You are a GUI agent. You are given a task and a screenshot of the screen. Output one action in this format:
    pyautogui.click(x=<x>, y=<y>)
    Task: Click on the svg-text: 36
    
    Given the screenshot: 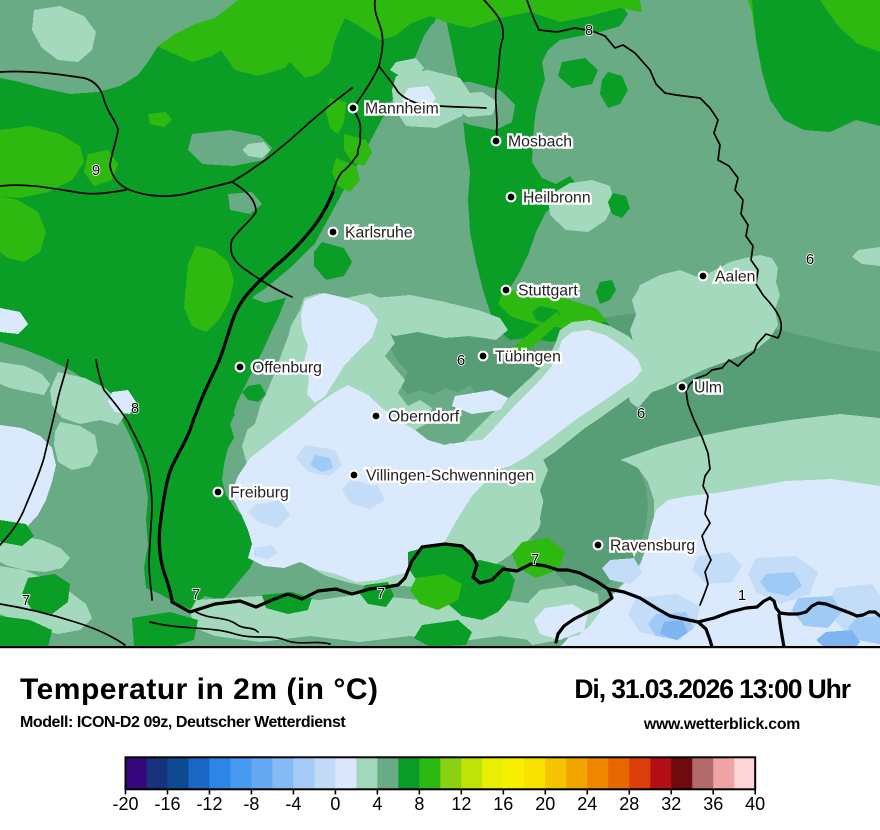 What is the action you would take?
    pyautogui.click(x=713, y=804)
    